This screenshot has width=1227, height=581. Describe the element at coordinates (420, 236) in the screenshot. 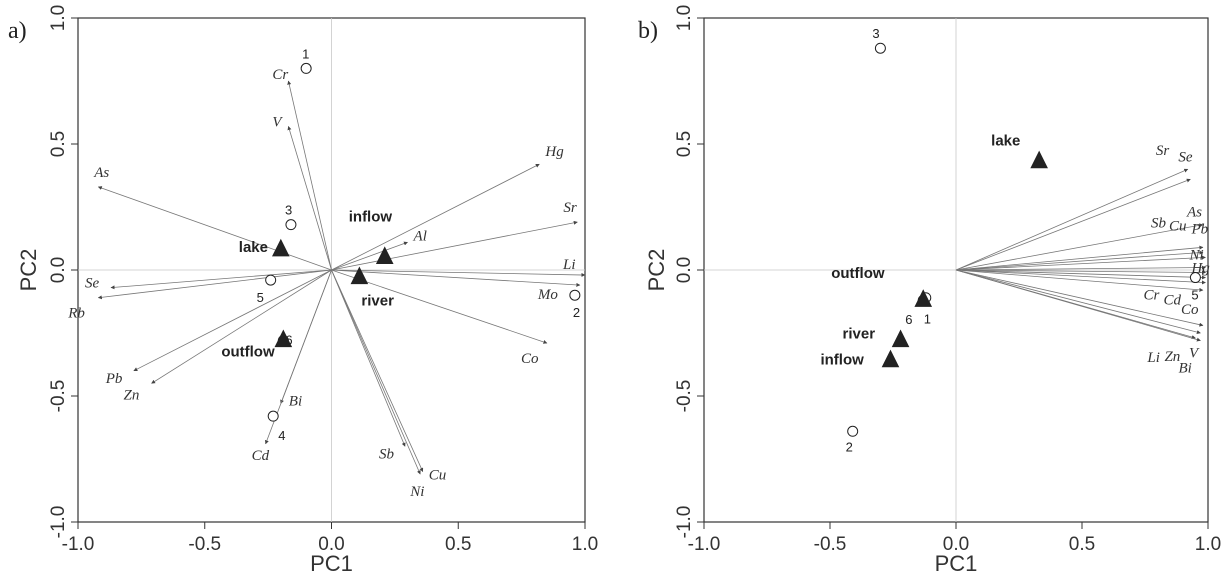

I see `loading-label-al: Al` at that location.